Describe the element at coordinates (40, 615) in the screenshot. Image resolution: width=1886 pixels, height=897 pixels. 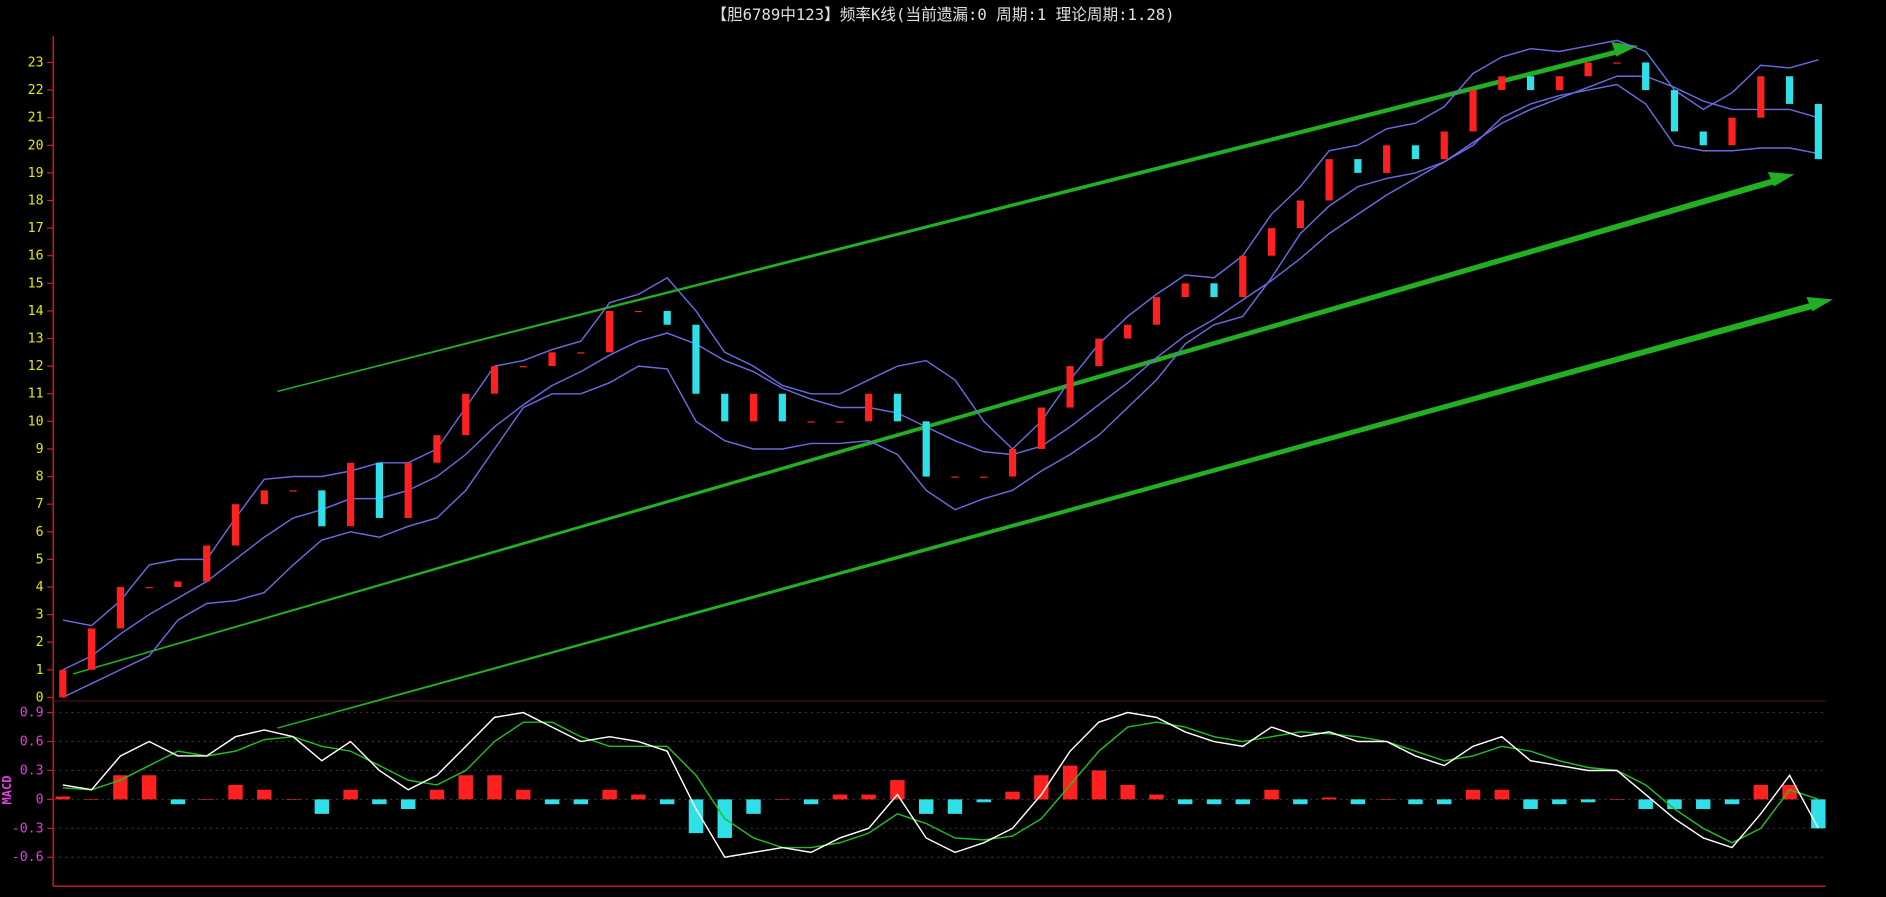
I see `y-tick-label: 3` at that location.